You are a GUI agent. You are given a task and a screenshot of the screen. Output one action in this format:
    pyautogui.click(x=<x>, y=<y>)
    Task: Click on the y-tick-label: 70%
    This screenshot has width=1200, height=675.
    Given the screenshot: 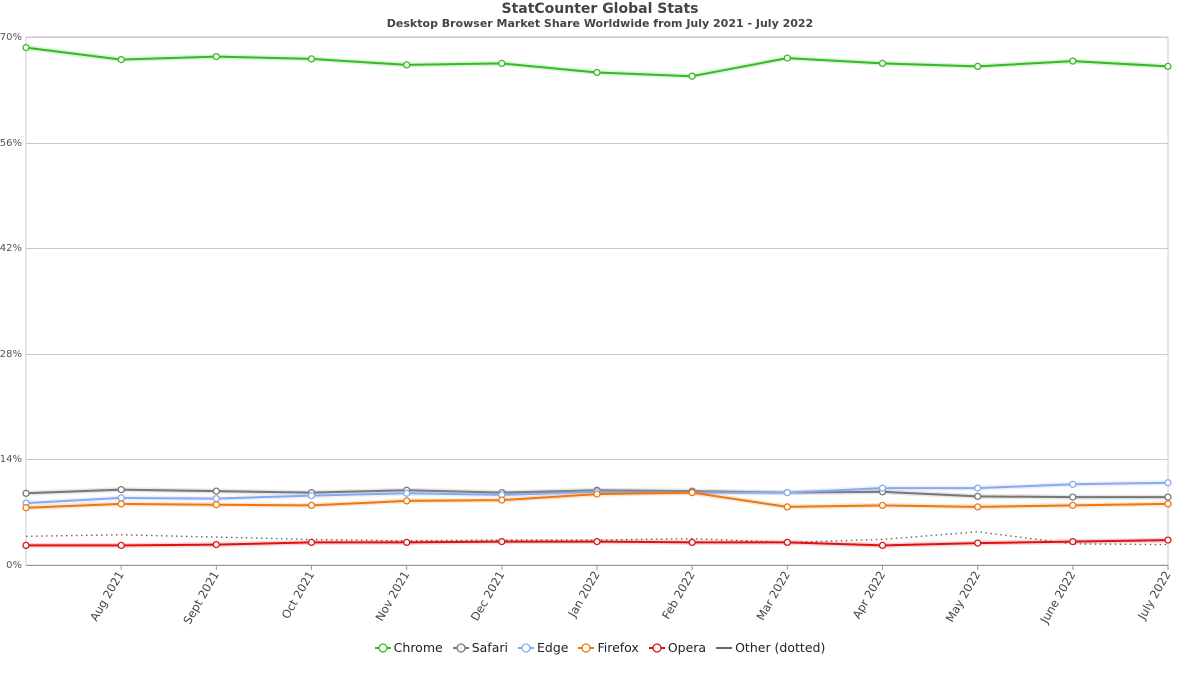 What is the action you would take?
    pyautogui.click(x=11, y=37)
    